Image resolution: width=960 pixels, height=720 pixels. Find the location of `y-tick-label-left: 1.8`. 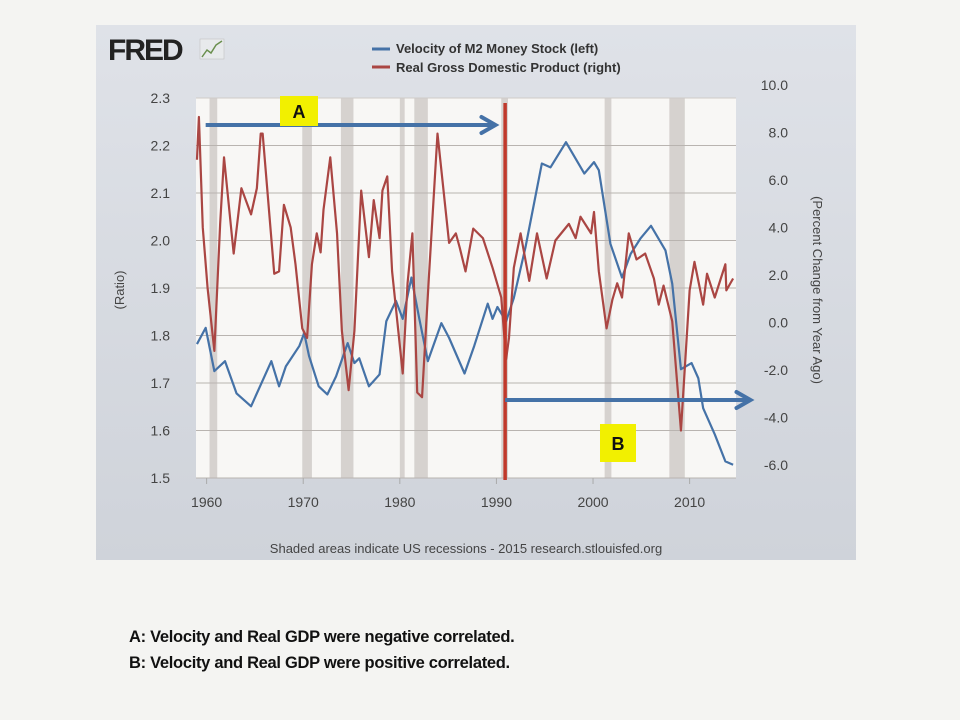

y-tick-label-left: 1.8 is located at coordinates (161, 336).